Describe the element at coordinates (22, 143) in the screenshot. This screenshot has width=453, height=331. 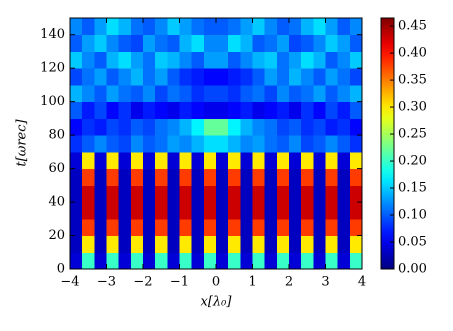
I see `y-axis-label: t[ωrec]` at that location.